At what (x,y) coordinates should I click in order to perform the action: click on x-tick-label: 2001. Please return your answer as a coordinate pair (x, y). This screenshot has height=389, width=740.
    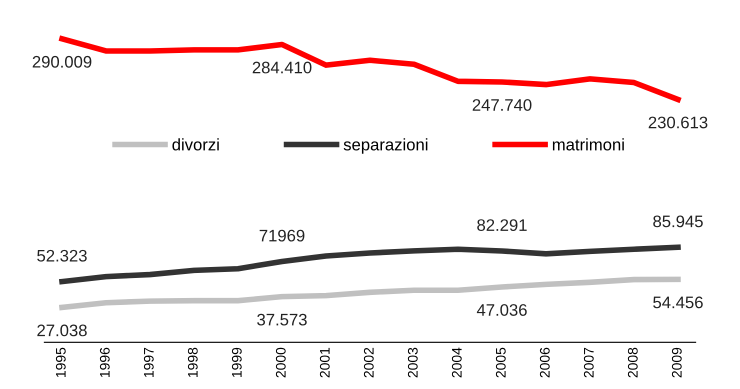
    Looking at the image, I should click on (325, 363).